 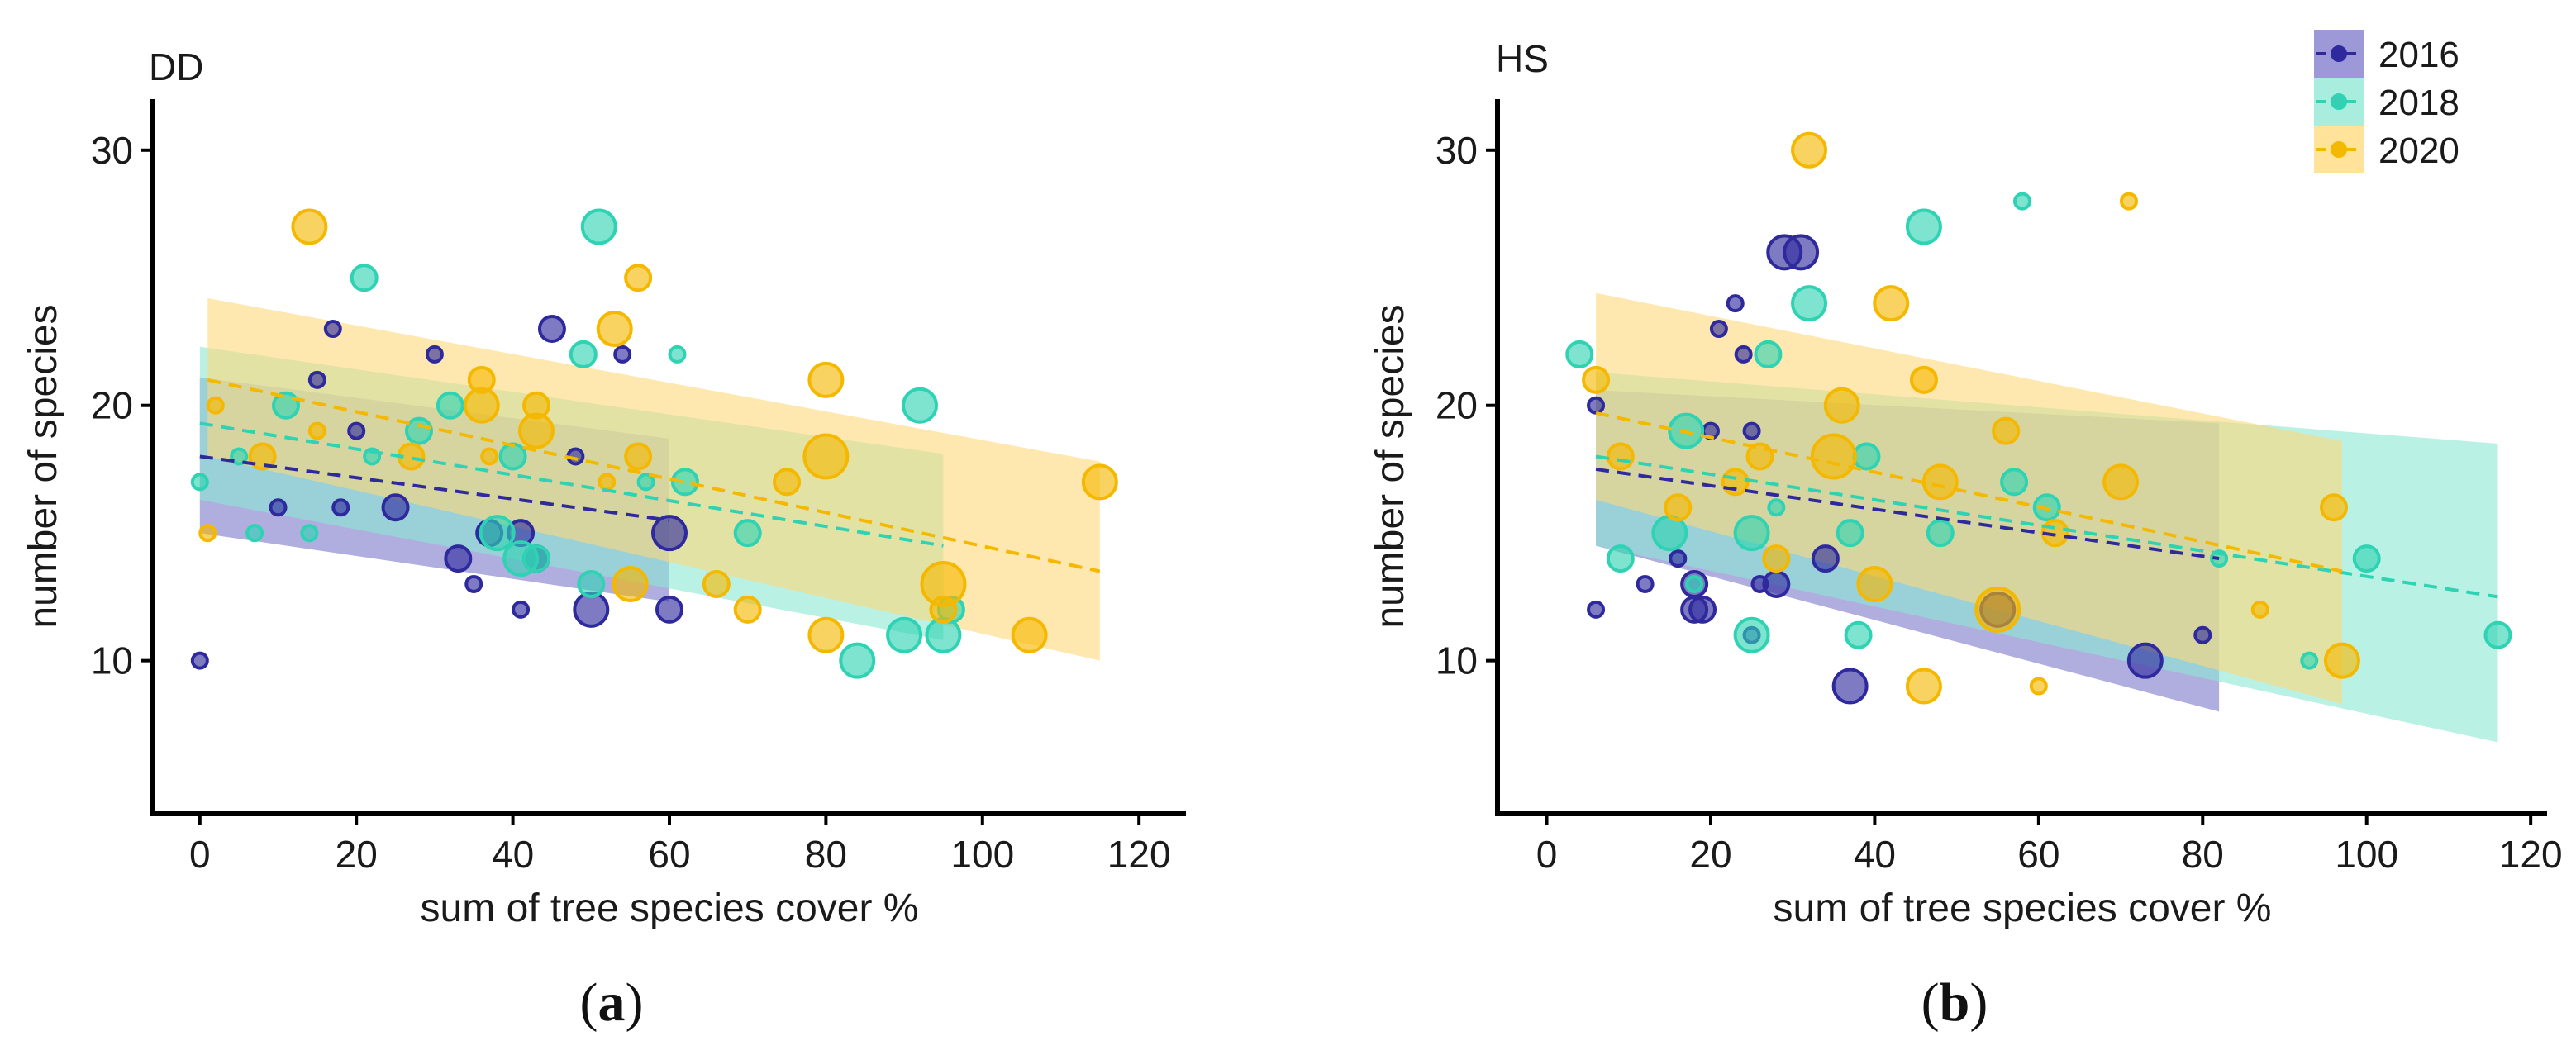 I want to click on legend: 2016 2018 2020, so click(x=2387, y=101).